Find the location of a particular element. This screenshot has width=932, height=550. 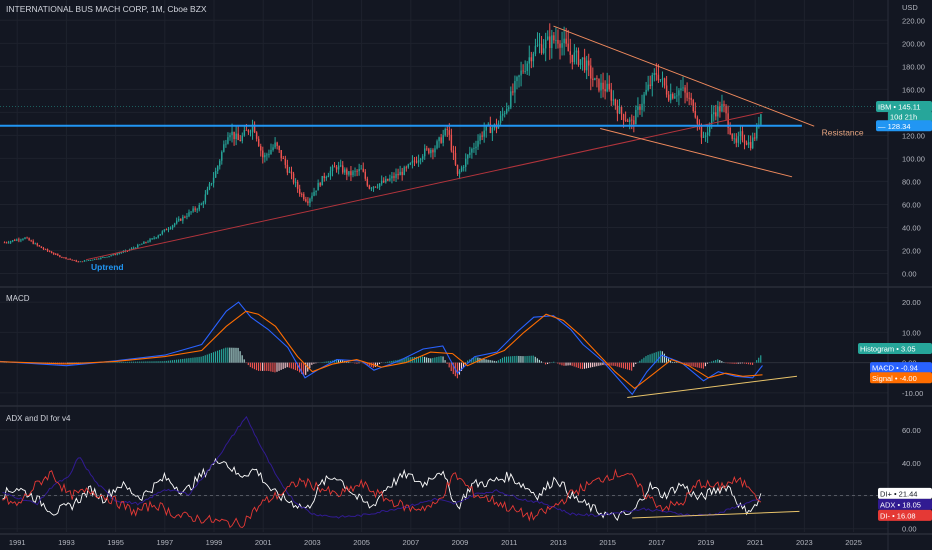

adx-divergence-line is located at coordinates (716, 514).